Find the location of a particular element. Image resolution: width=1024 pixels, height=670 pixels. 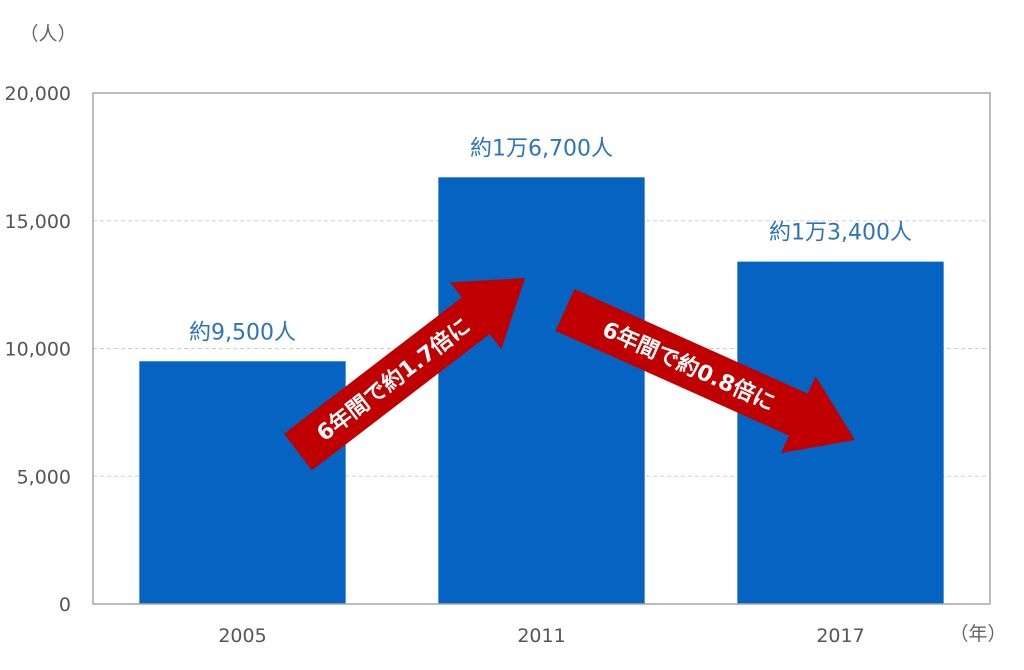

x-axis-ticks: 2005 2011 2017 is located at coordinates (541, 636).